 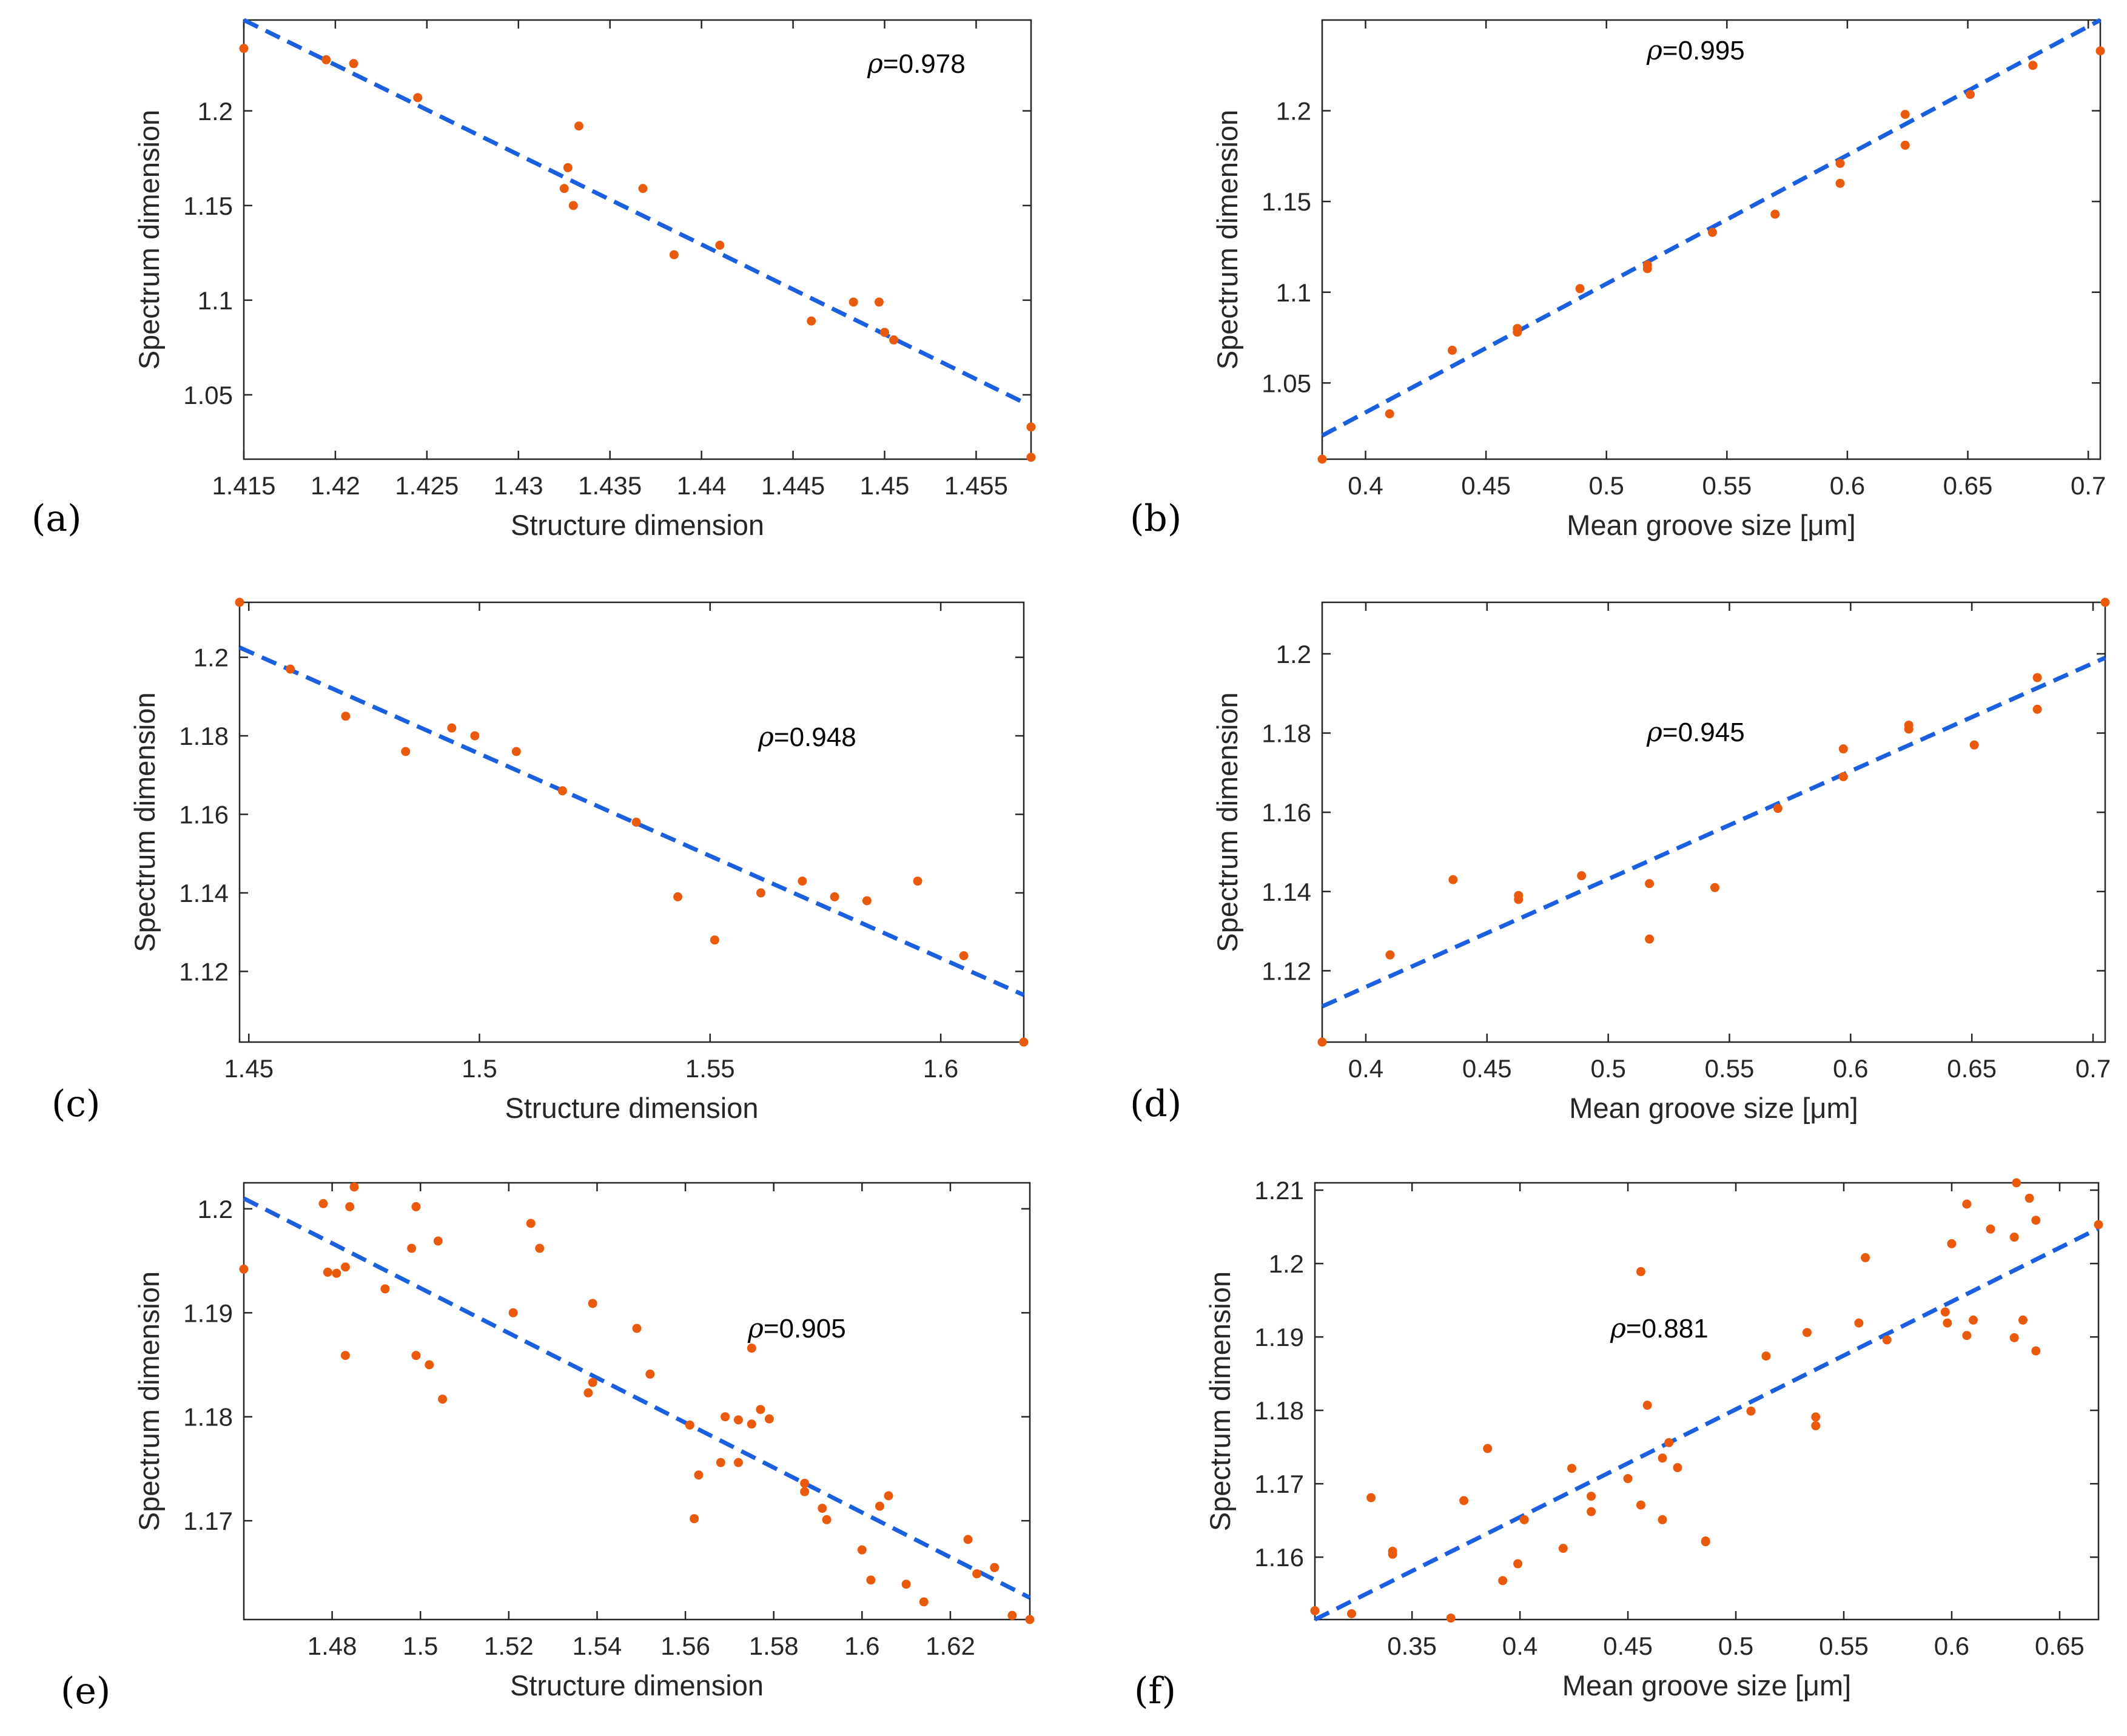 I want to click on rho-value: =0.978, so click(x=925, y=64).